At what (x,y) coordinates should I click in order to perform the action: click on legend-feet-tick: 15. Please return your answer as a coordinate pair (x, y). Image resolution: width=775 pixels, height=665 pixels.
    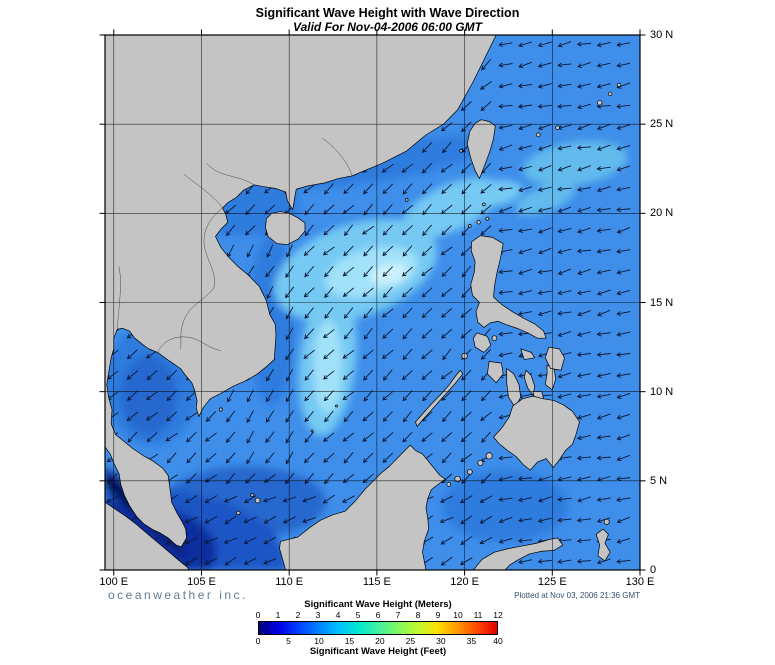
    Looking at the image, I should click on (349, 641).